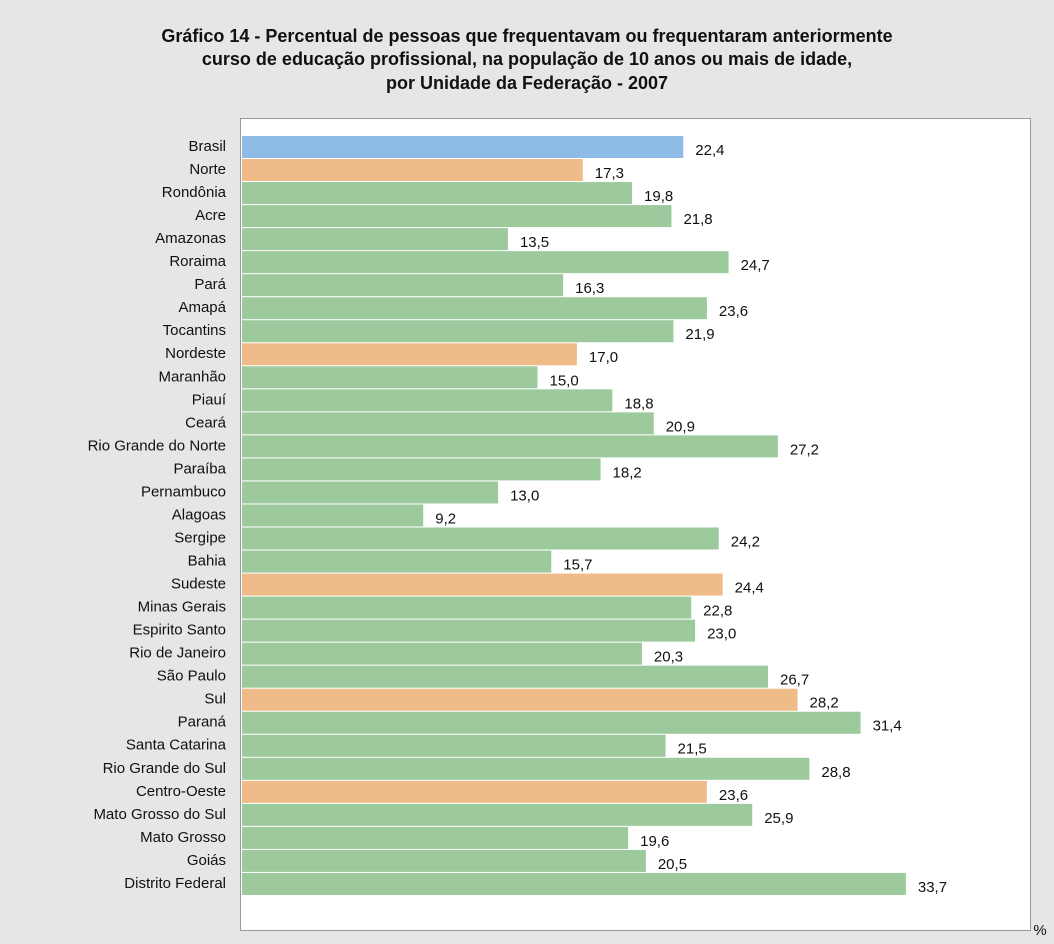 The height and width of the screenshot is (944, 1054). What do you see at coordinates (207, 169) in the screenshot?
I see `category-label: Norte` at bounding box center [207, 169].